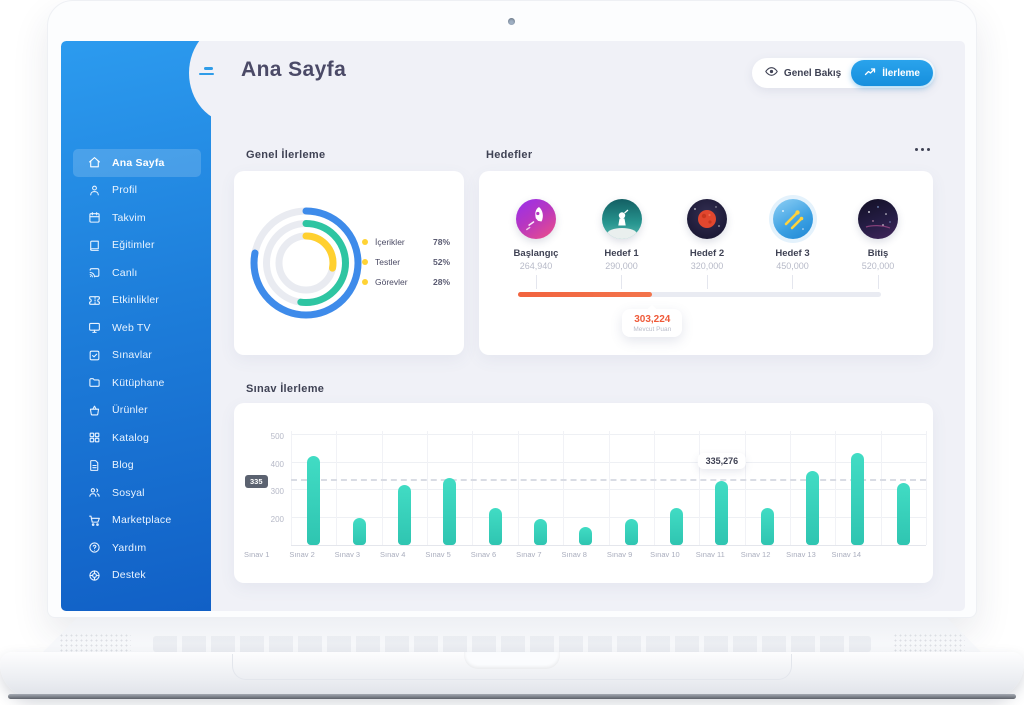 Image resolution: width=1024 pixels, height=705 pixels. Describe the element at coordinates (137, 301) in the screenshot. I see `sidebar-item-ticket: Etkinlikler` at that location.